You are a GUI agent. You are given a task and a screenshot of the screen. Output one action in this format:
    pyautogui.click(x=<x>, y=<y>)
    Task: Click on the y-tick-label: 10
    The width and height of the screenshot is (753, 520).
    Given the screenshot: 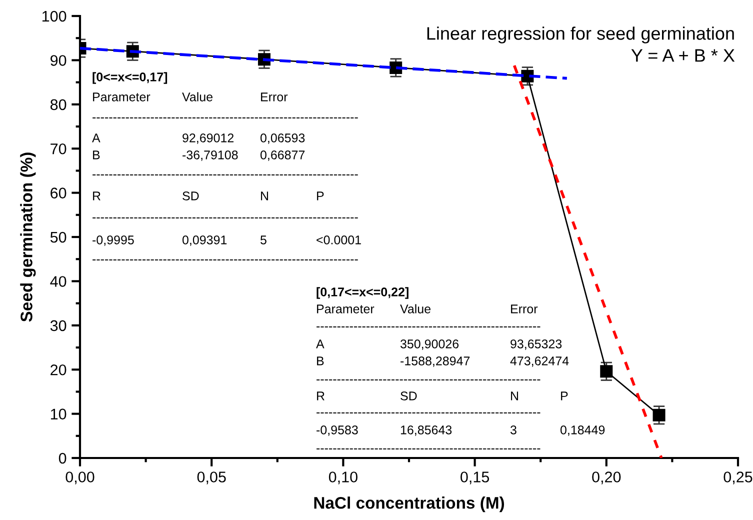 What is the action you would take?
    pyautogui.click(x=58, y=414)
    